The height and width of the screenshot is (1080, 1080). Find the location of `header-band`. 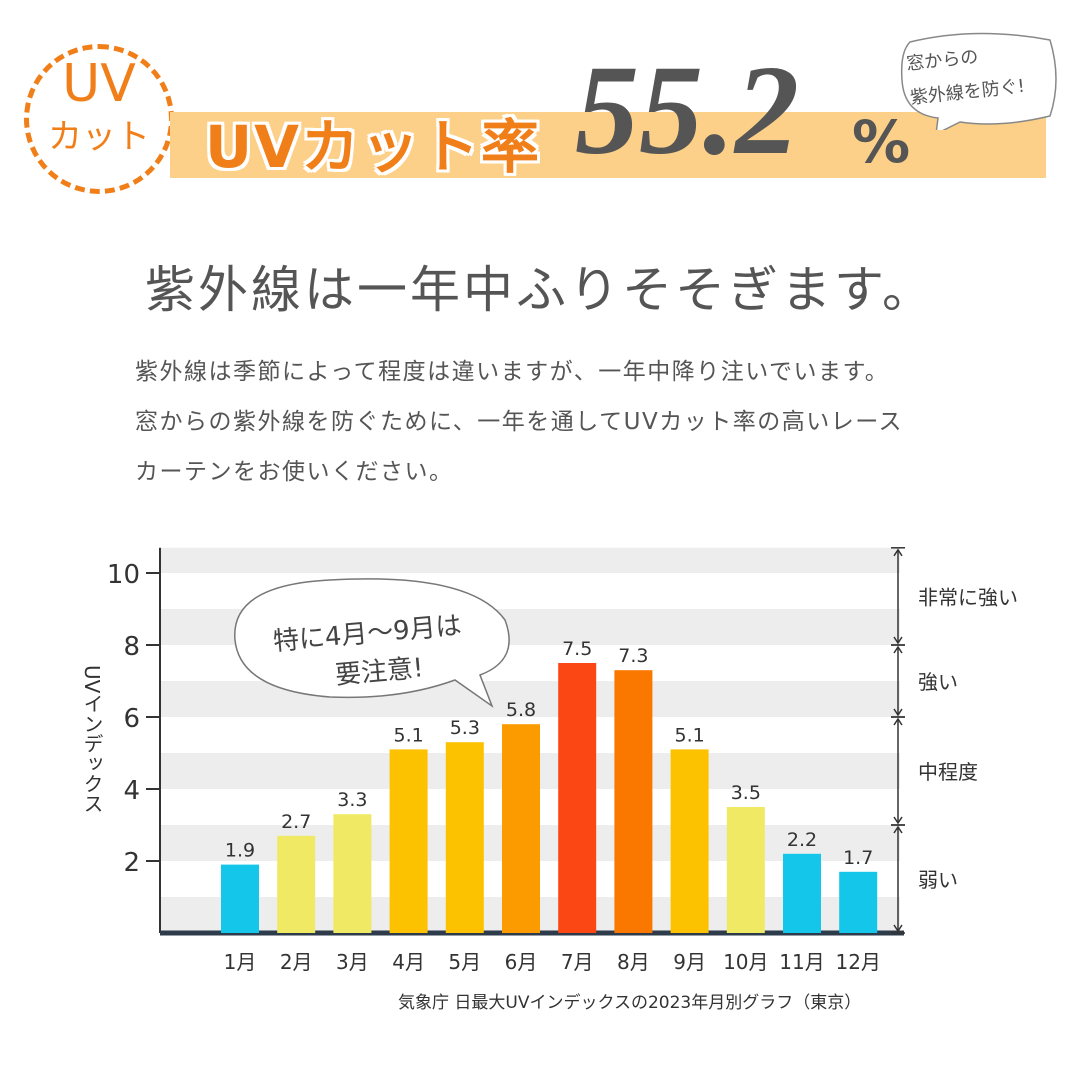

header-band is located at coordinates (608, 145).